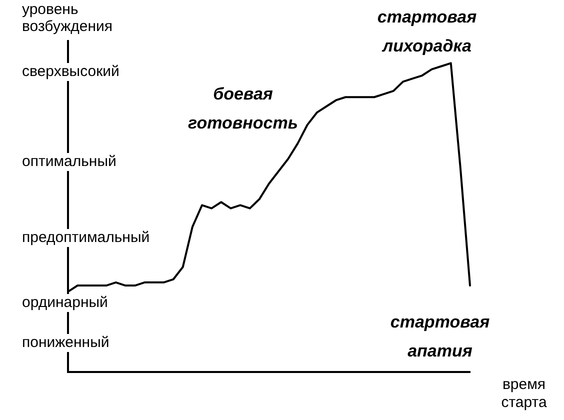  Describe the element at coordinates (67, 18) in the screenshot. I see `y-axis-title: уровень возбуждения` at that location.